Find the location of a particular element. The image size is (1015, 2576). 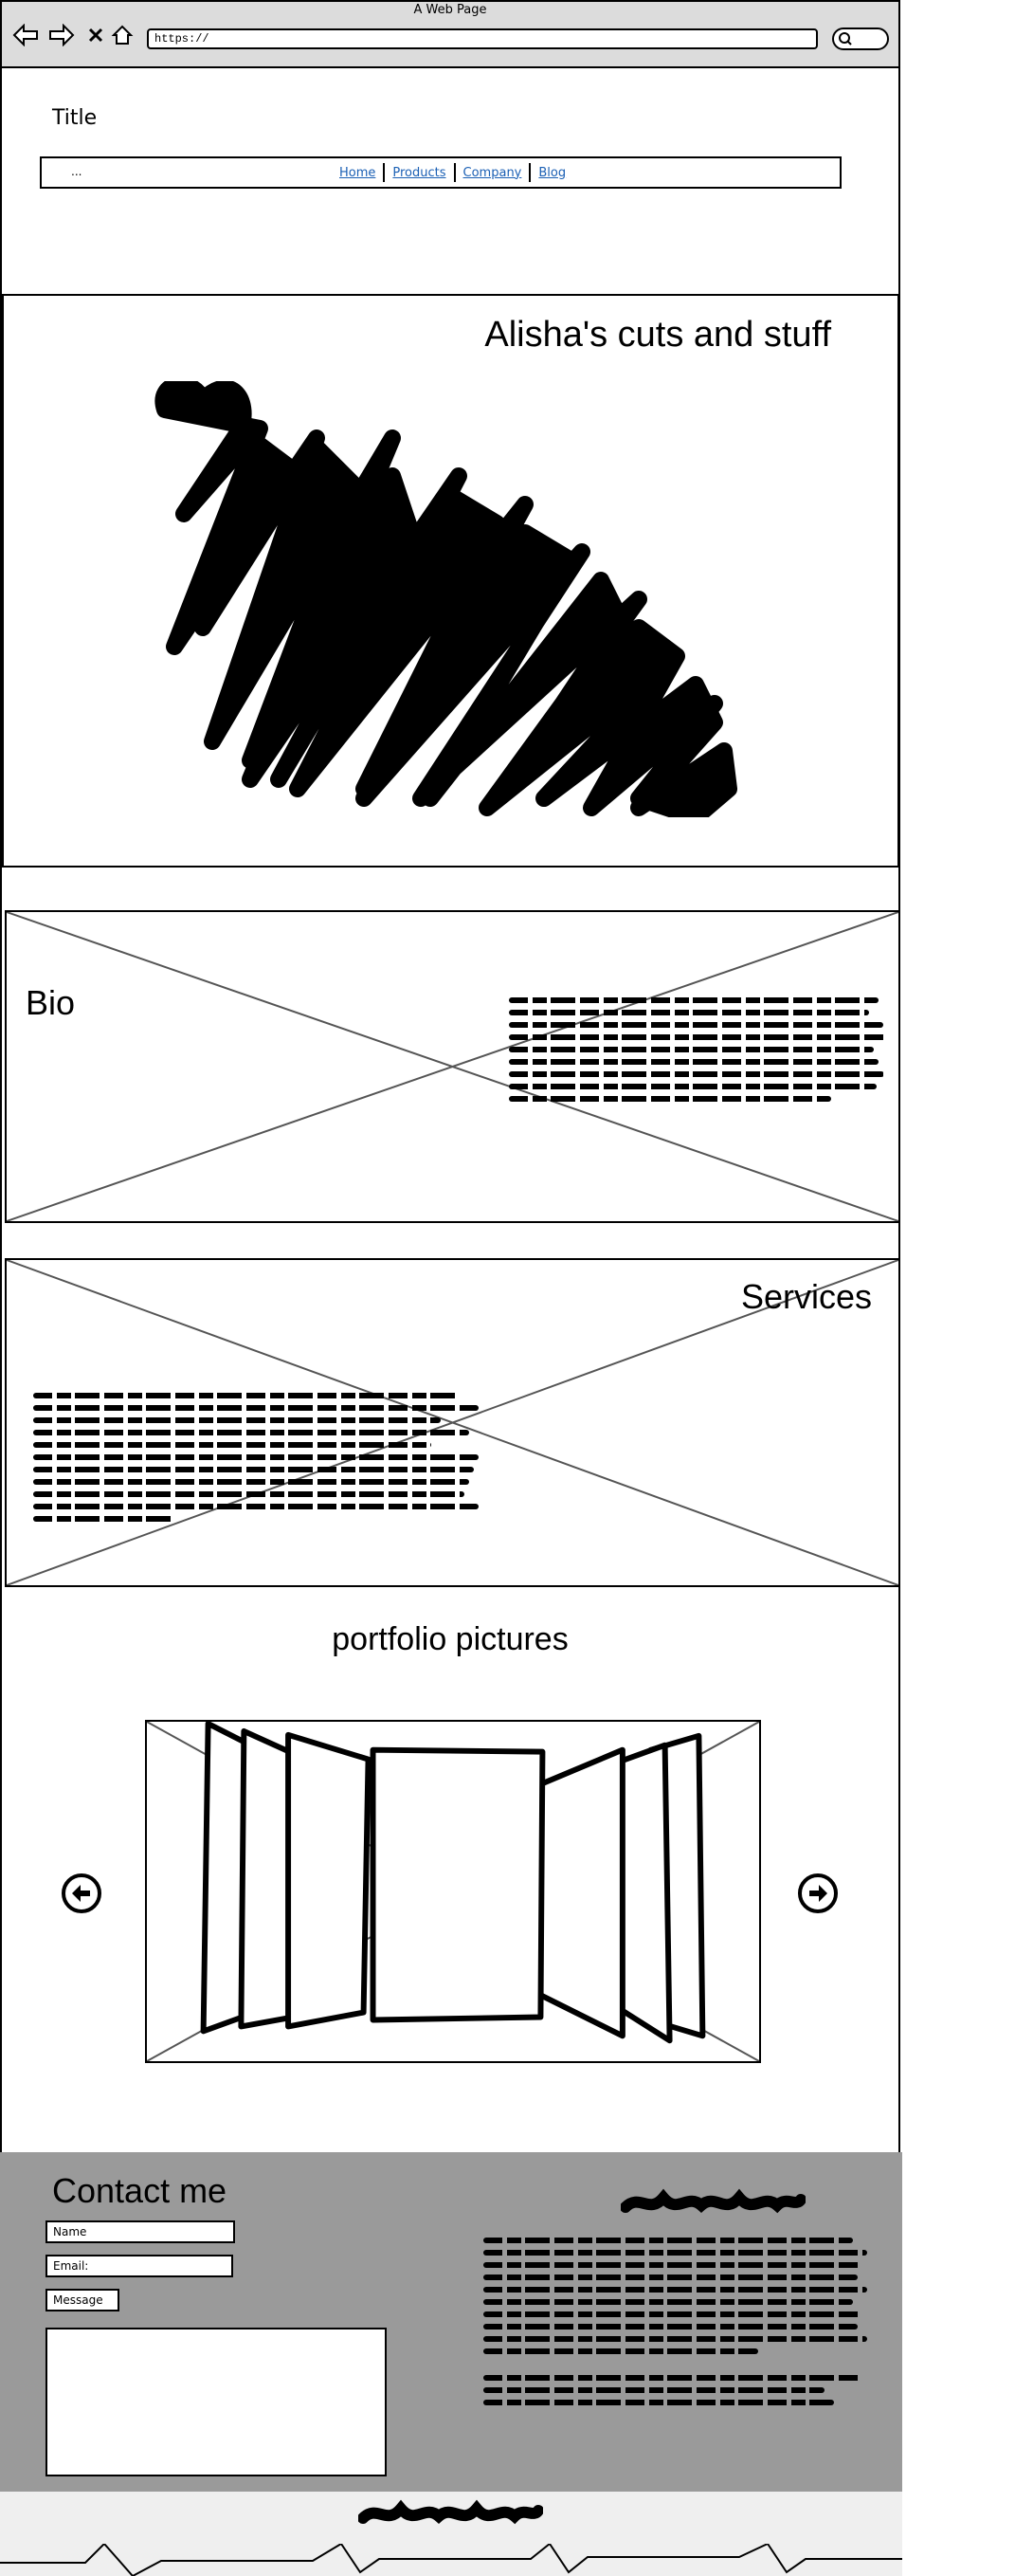

site-title: Title is located at coordinates (75, 118).